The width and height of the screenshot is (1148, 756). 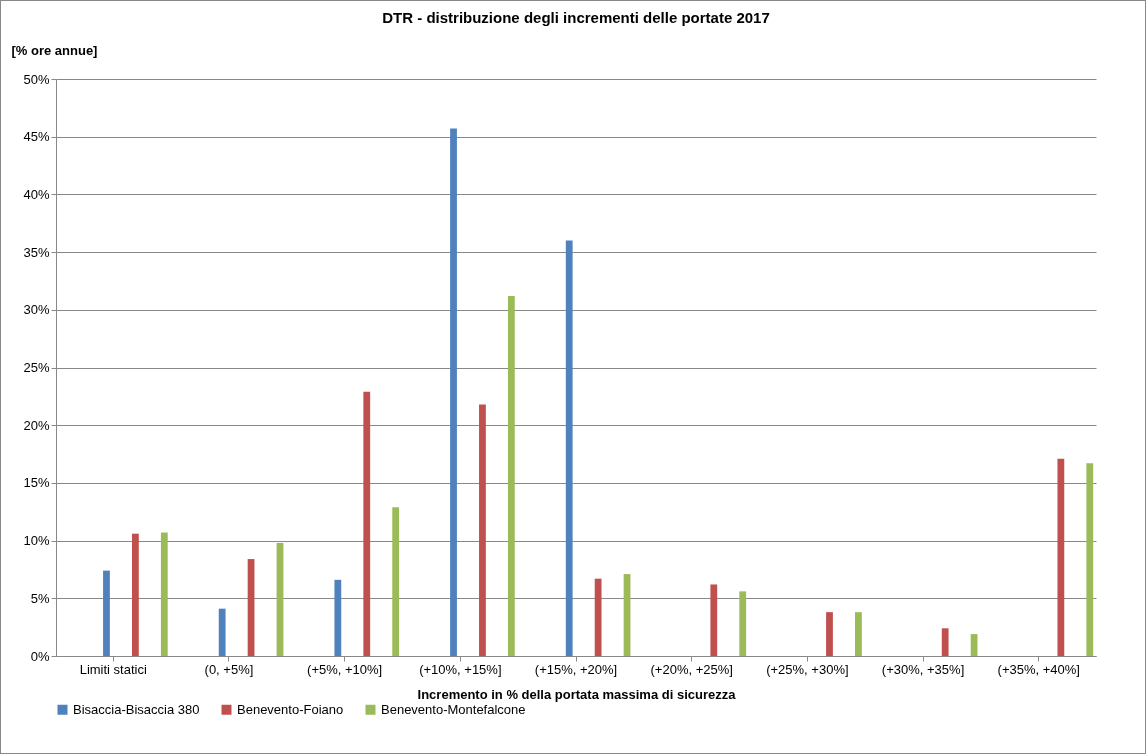 What do you see at coordinates (36, 483) in the screenshot?
I see `y-tick-label: 15%` at bounding box center [36, 483].